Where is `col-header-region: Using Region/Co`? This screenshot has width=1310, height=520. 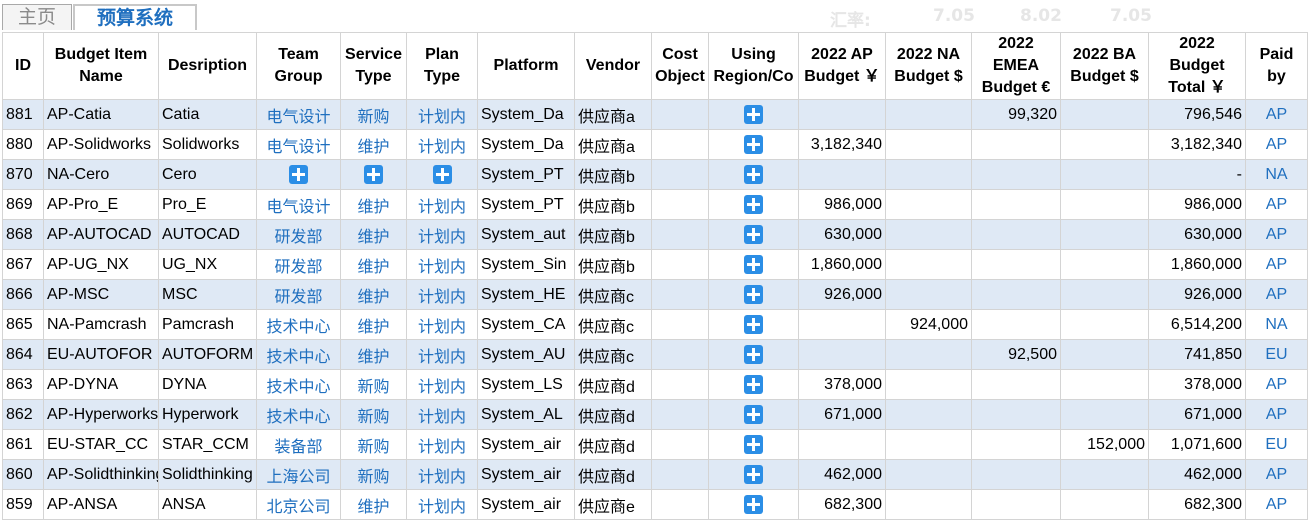
col-header-region: Using Region/Co is located at coordinates (753, 66).